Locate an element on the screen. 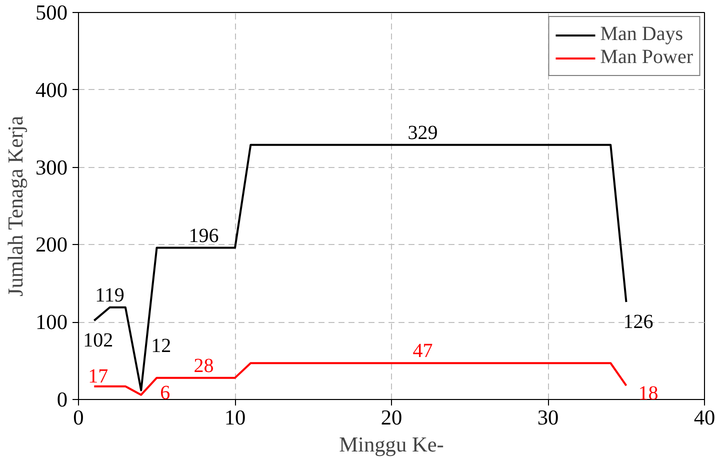  data-label: 12 is located at coordinates (161, 346).